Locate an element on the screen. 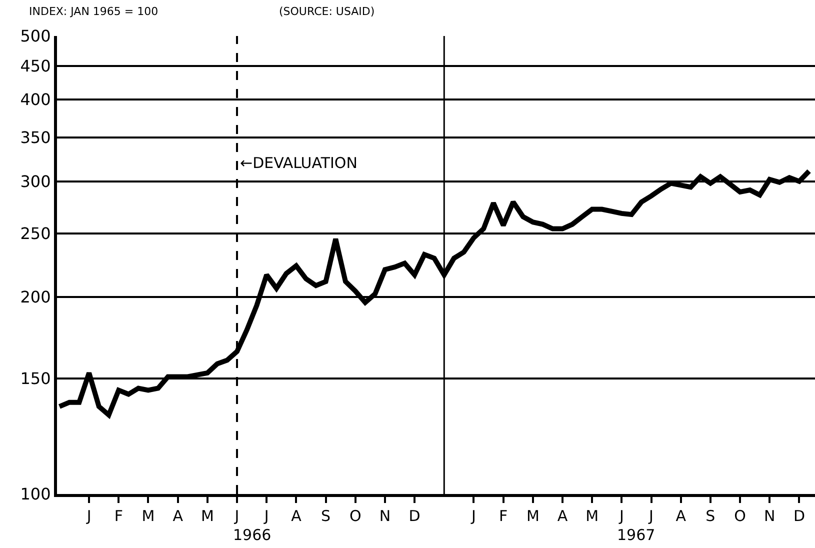 This screenshot has height=548, width=815. y-axis-title: INDEX: JAN 1965 = 100 is located at coordinates (93, 11).